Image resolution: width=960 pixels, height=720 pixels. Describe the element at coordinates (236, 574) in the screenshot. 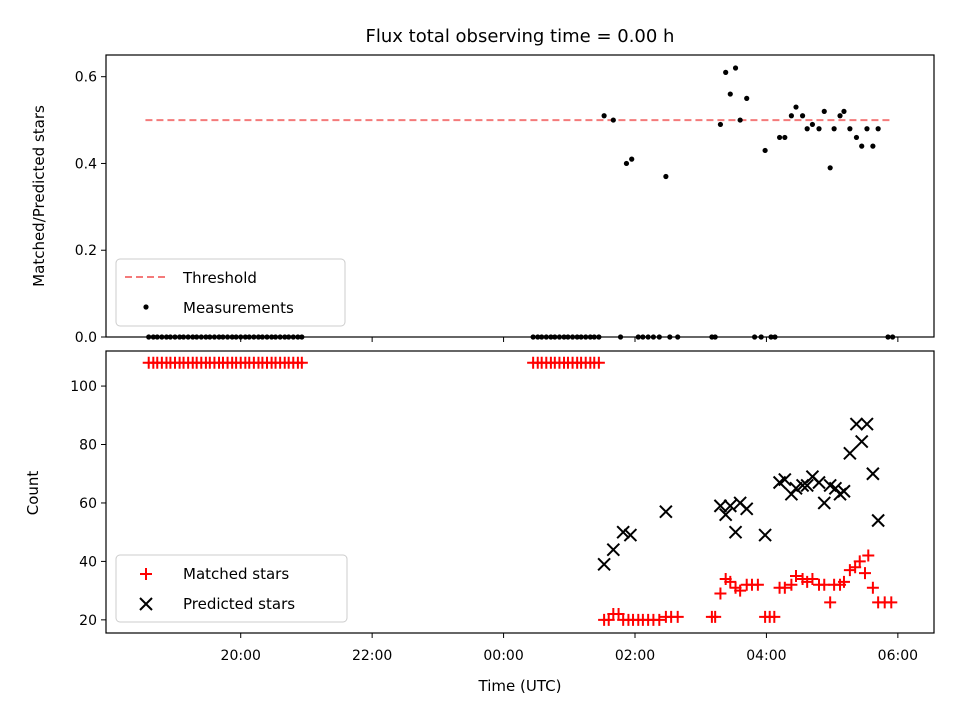

I see `matched-legend-label: Matched stars` at that location.